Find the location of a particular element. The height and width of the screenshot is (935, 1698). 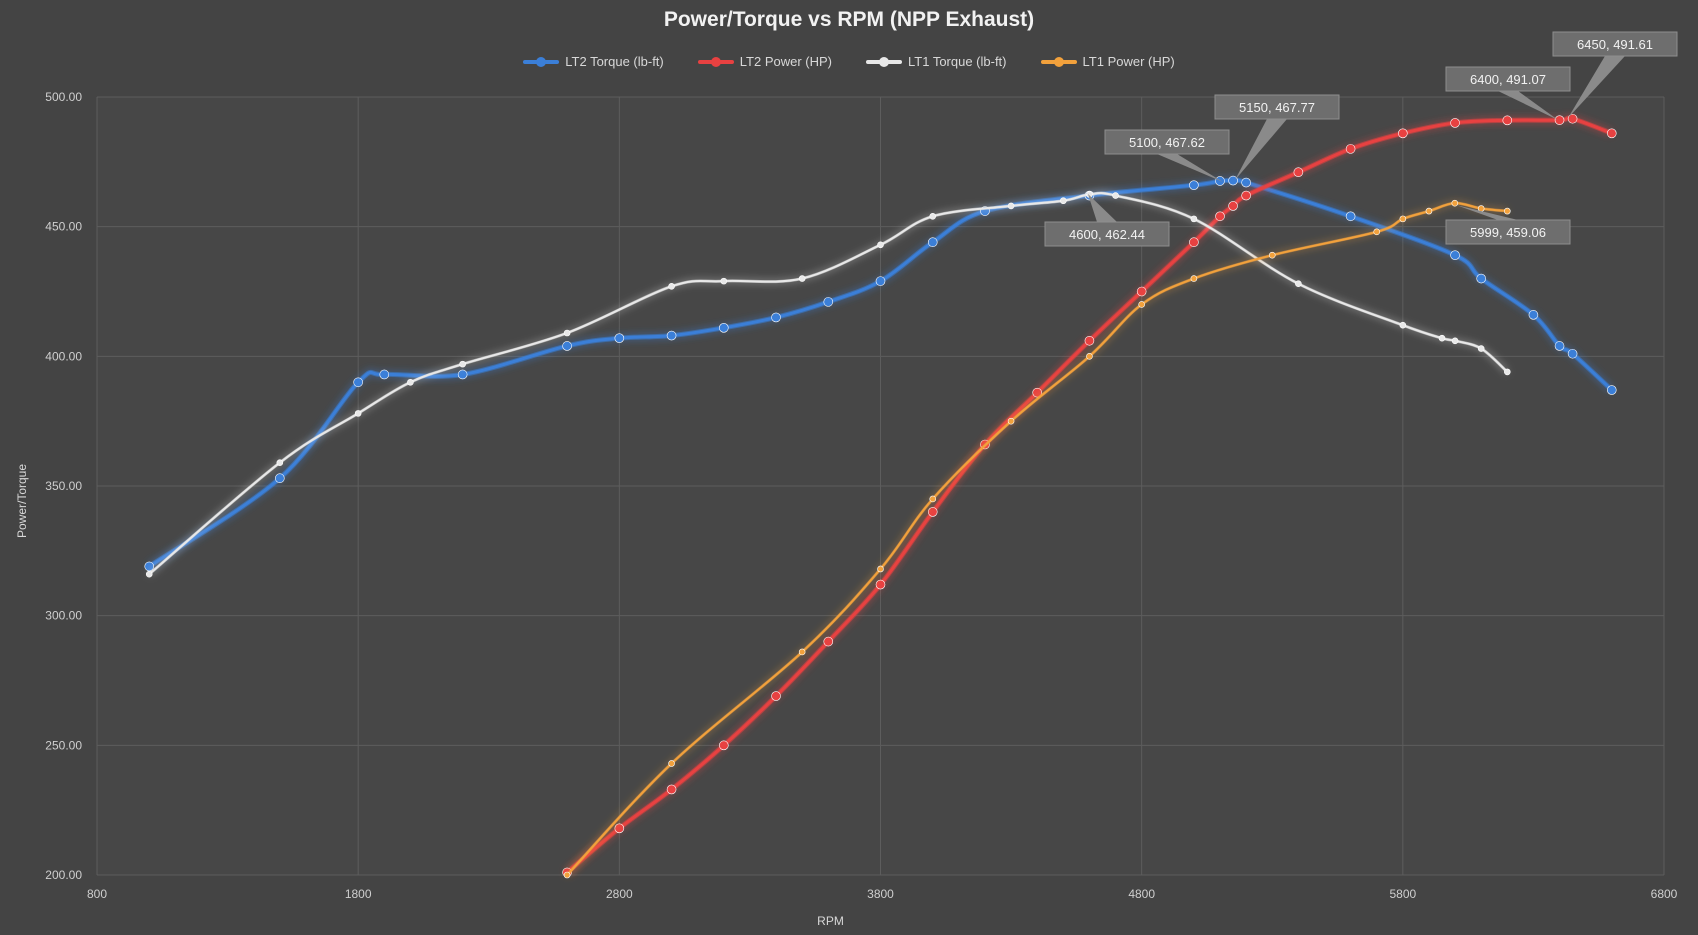

callout-label: 5100, 467.62 is located at coordinates (1167, 142).